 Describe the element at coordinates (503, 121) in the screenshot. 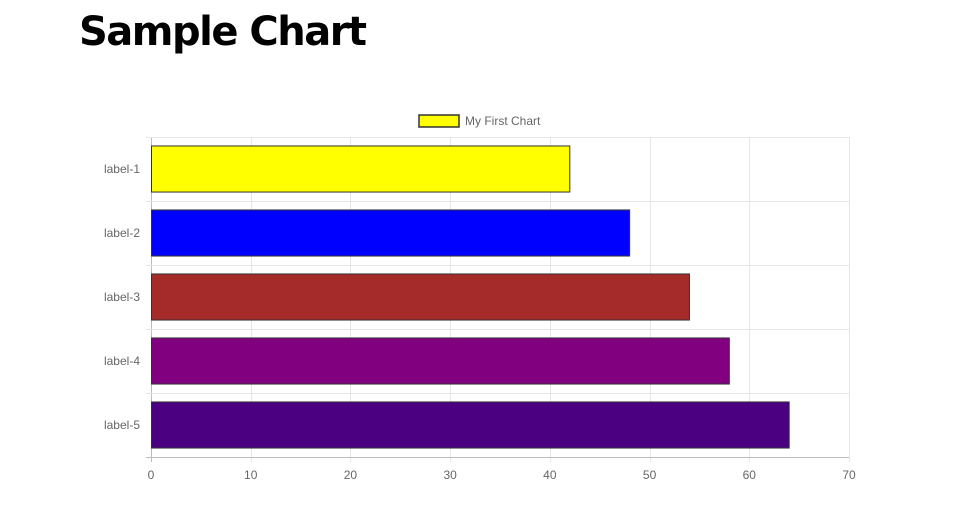

I see `legend-label: My First Chart` at that location.